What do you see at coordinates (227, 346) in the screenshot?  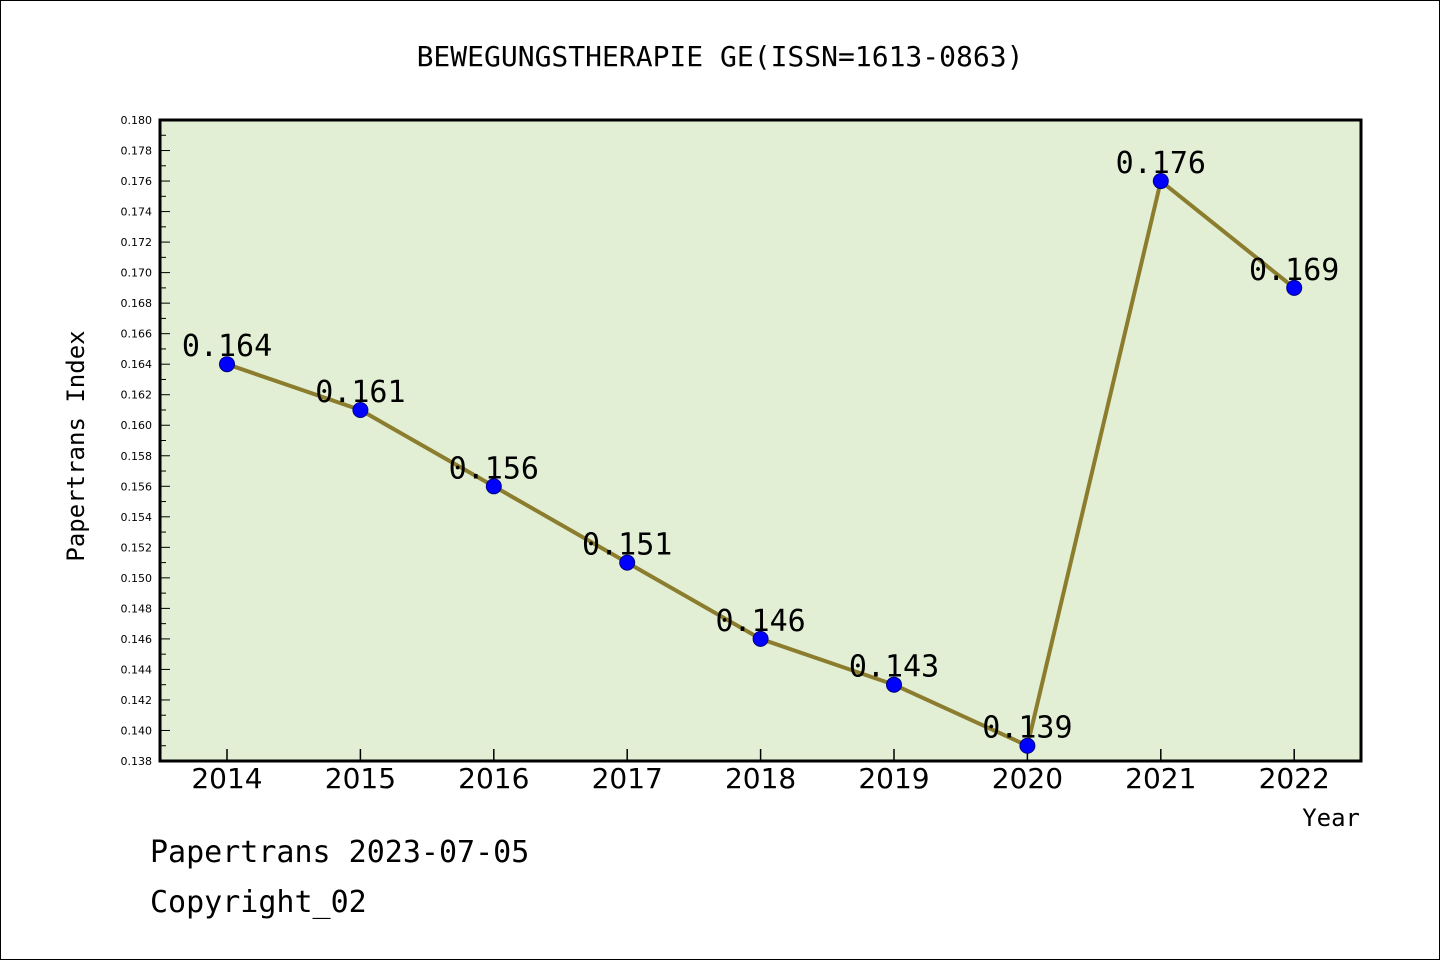 I see `data-label: 0.164` at bounding box center [227, 346].